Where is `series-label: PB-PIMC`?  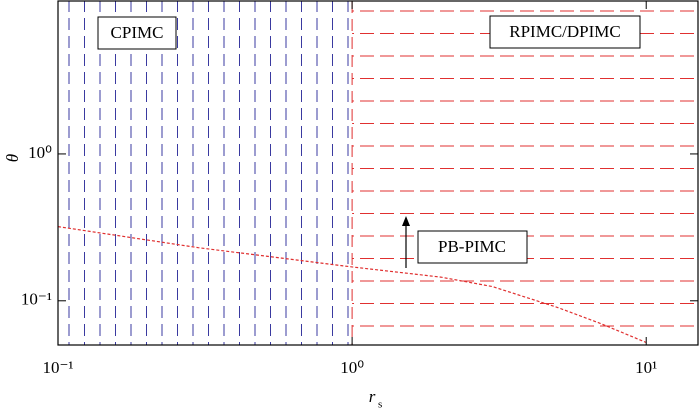
series-label: PB-PIMC is located at coordinates (472, 246).